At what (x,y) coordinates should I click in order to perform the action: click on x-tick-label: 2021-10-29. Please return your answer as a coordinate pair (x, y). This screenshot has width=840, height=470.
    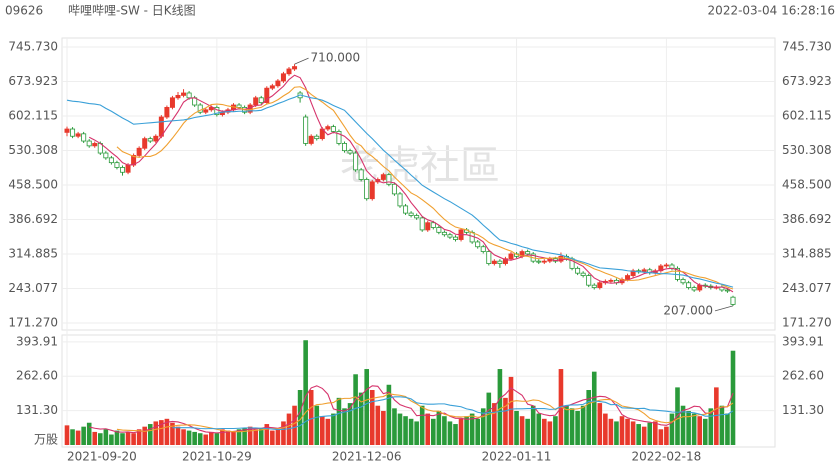
    Looking at the image, I should click on (217, 457).